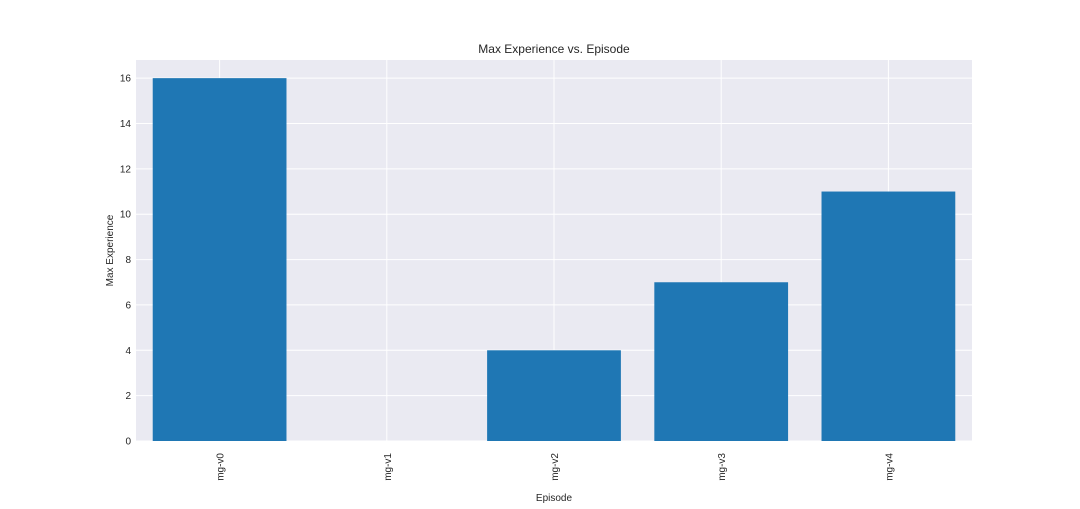 The height and width of the screenshot is (509, 1080). What do you see at coordinates (554, 49) in the screenshot?
I see `chart-title: Max Experience vs. Episode` at bounding box center [554, 49].